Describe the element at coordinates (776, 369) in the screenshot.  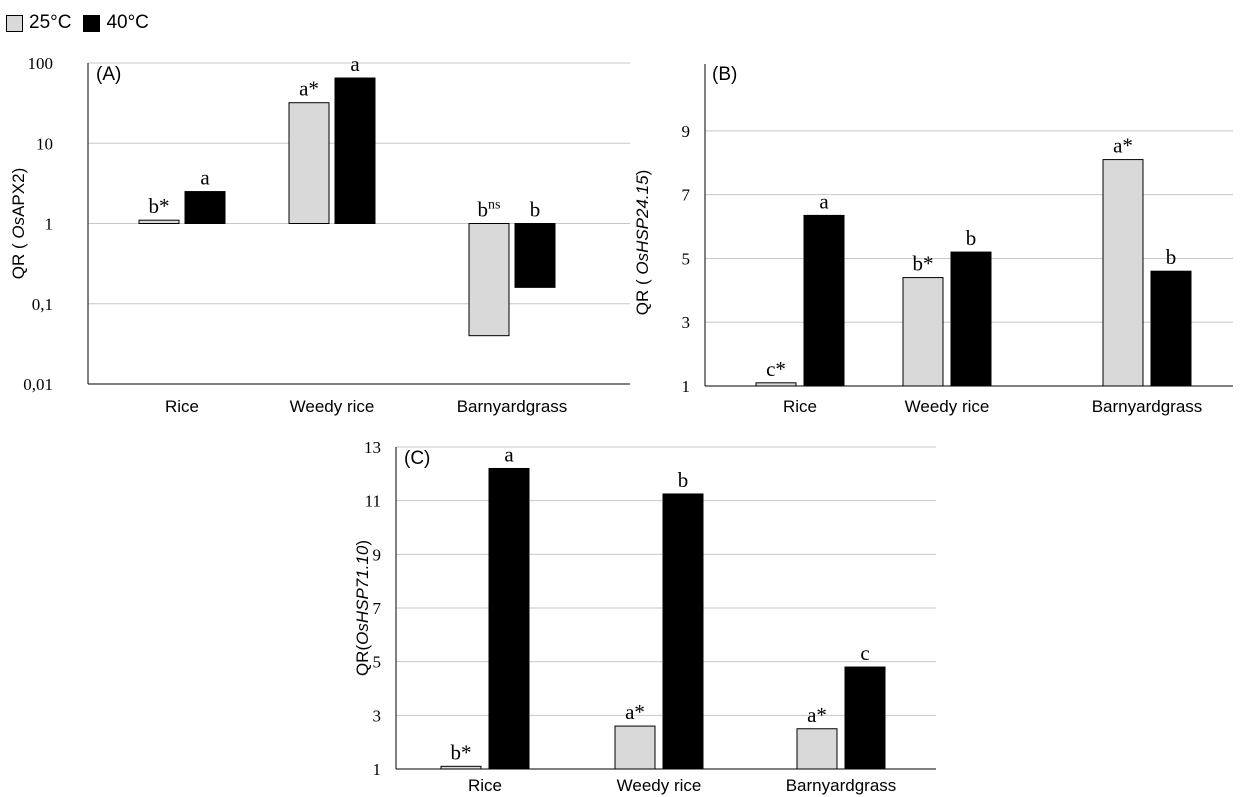
I see `significance-label: c*` at that location.